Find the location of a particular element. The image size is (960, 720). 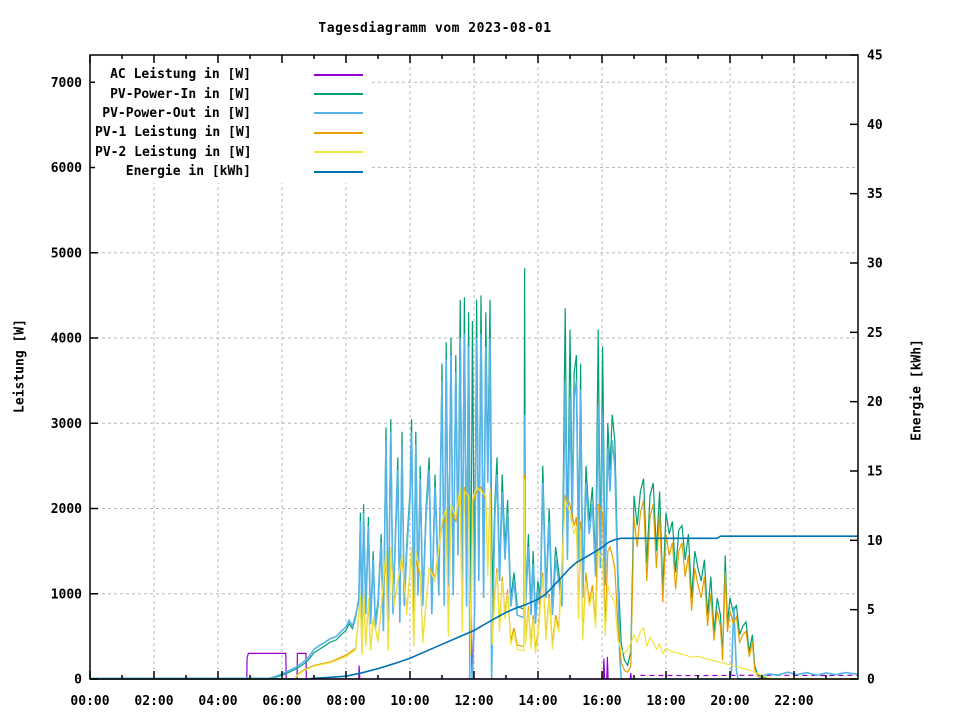

legend-item: PV-Power-Out in [W] is located at coordinates (229, 113).